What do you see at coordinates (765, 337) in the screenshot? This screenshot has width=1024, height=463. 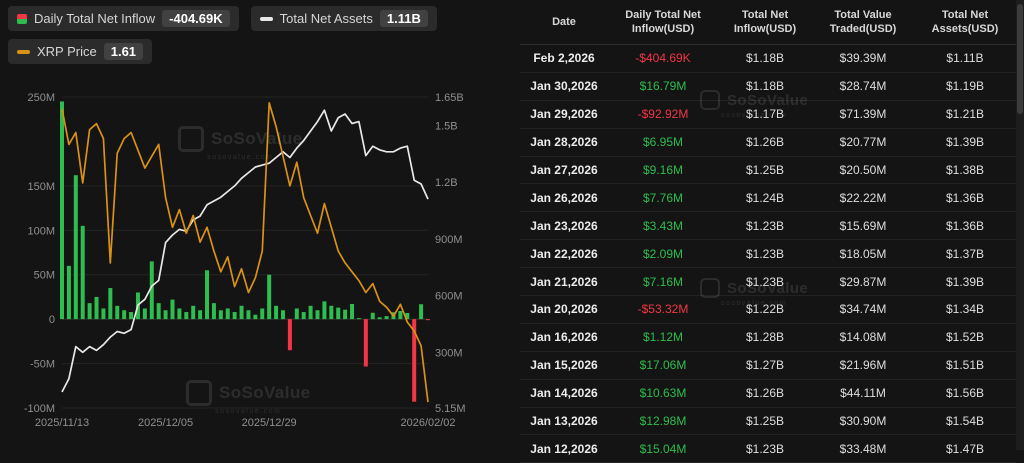 I see `cell-total-net-inflow: $1.28B` at bounding box center [765, 337].